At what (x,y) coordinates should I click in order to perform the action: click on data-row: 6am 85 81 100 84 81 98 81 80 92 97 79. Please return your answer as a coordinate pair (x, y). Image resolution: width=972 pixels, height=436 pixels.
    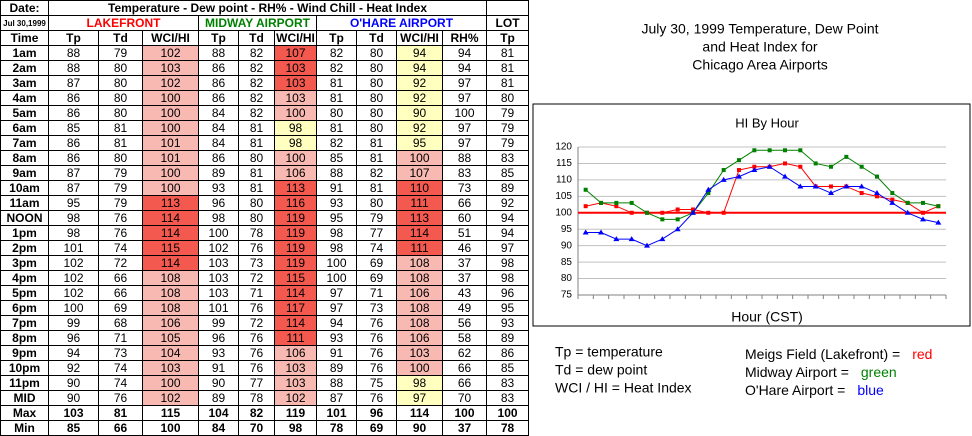
    Looking at the image, I should click on (265, 128).